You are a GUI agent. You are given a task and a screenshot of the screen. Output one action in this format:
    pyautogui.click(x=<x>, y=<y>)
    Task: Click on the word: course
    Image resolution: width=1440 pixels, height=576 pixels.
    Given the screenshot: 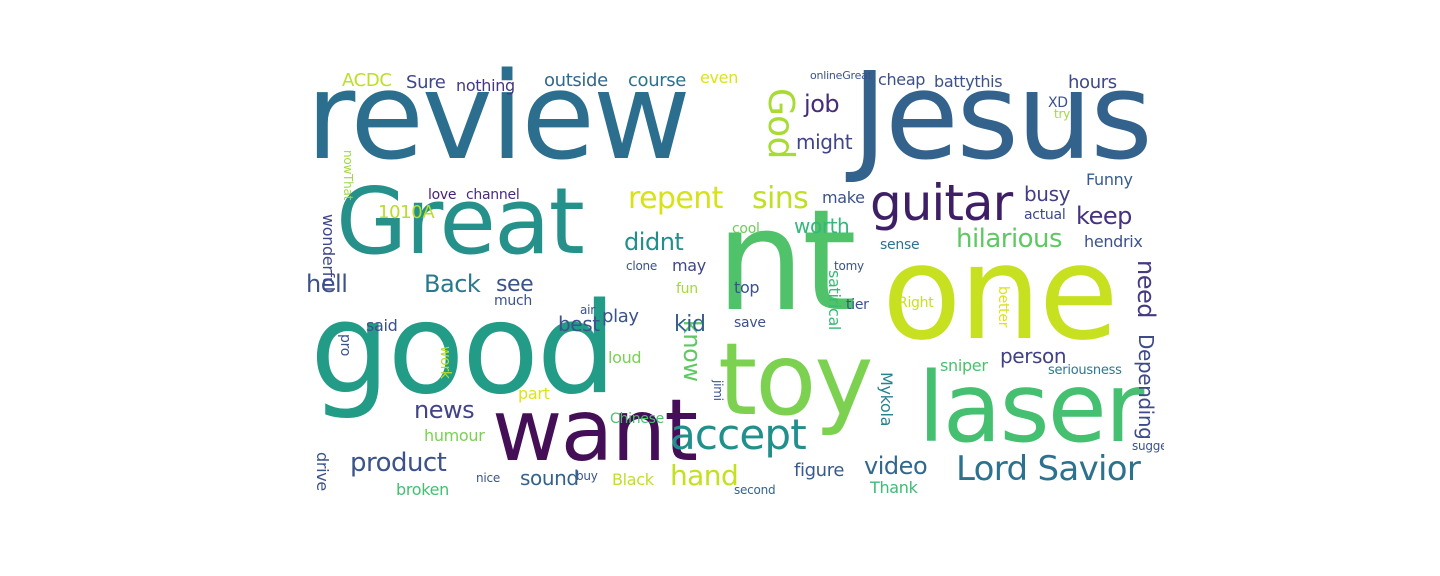 What is the action you would take?
    pyautogui.click(x=657, y=80)
    